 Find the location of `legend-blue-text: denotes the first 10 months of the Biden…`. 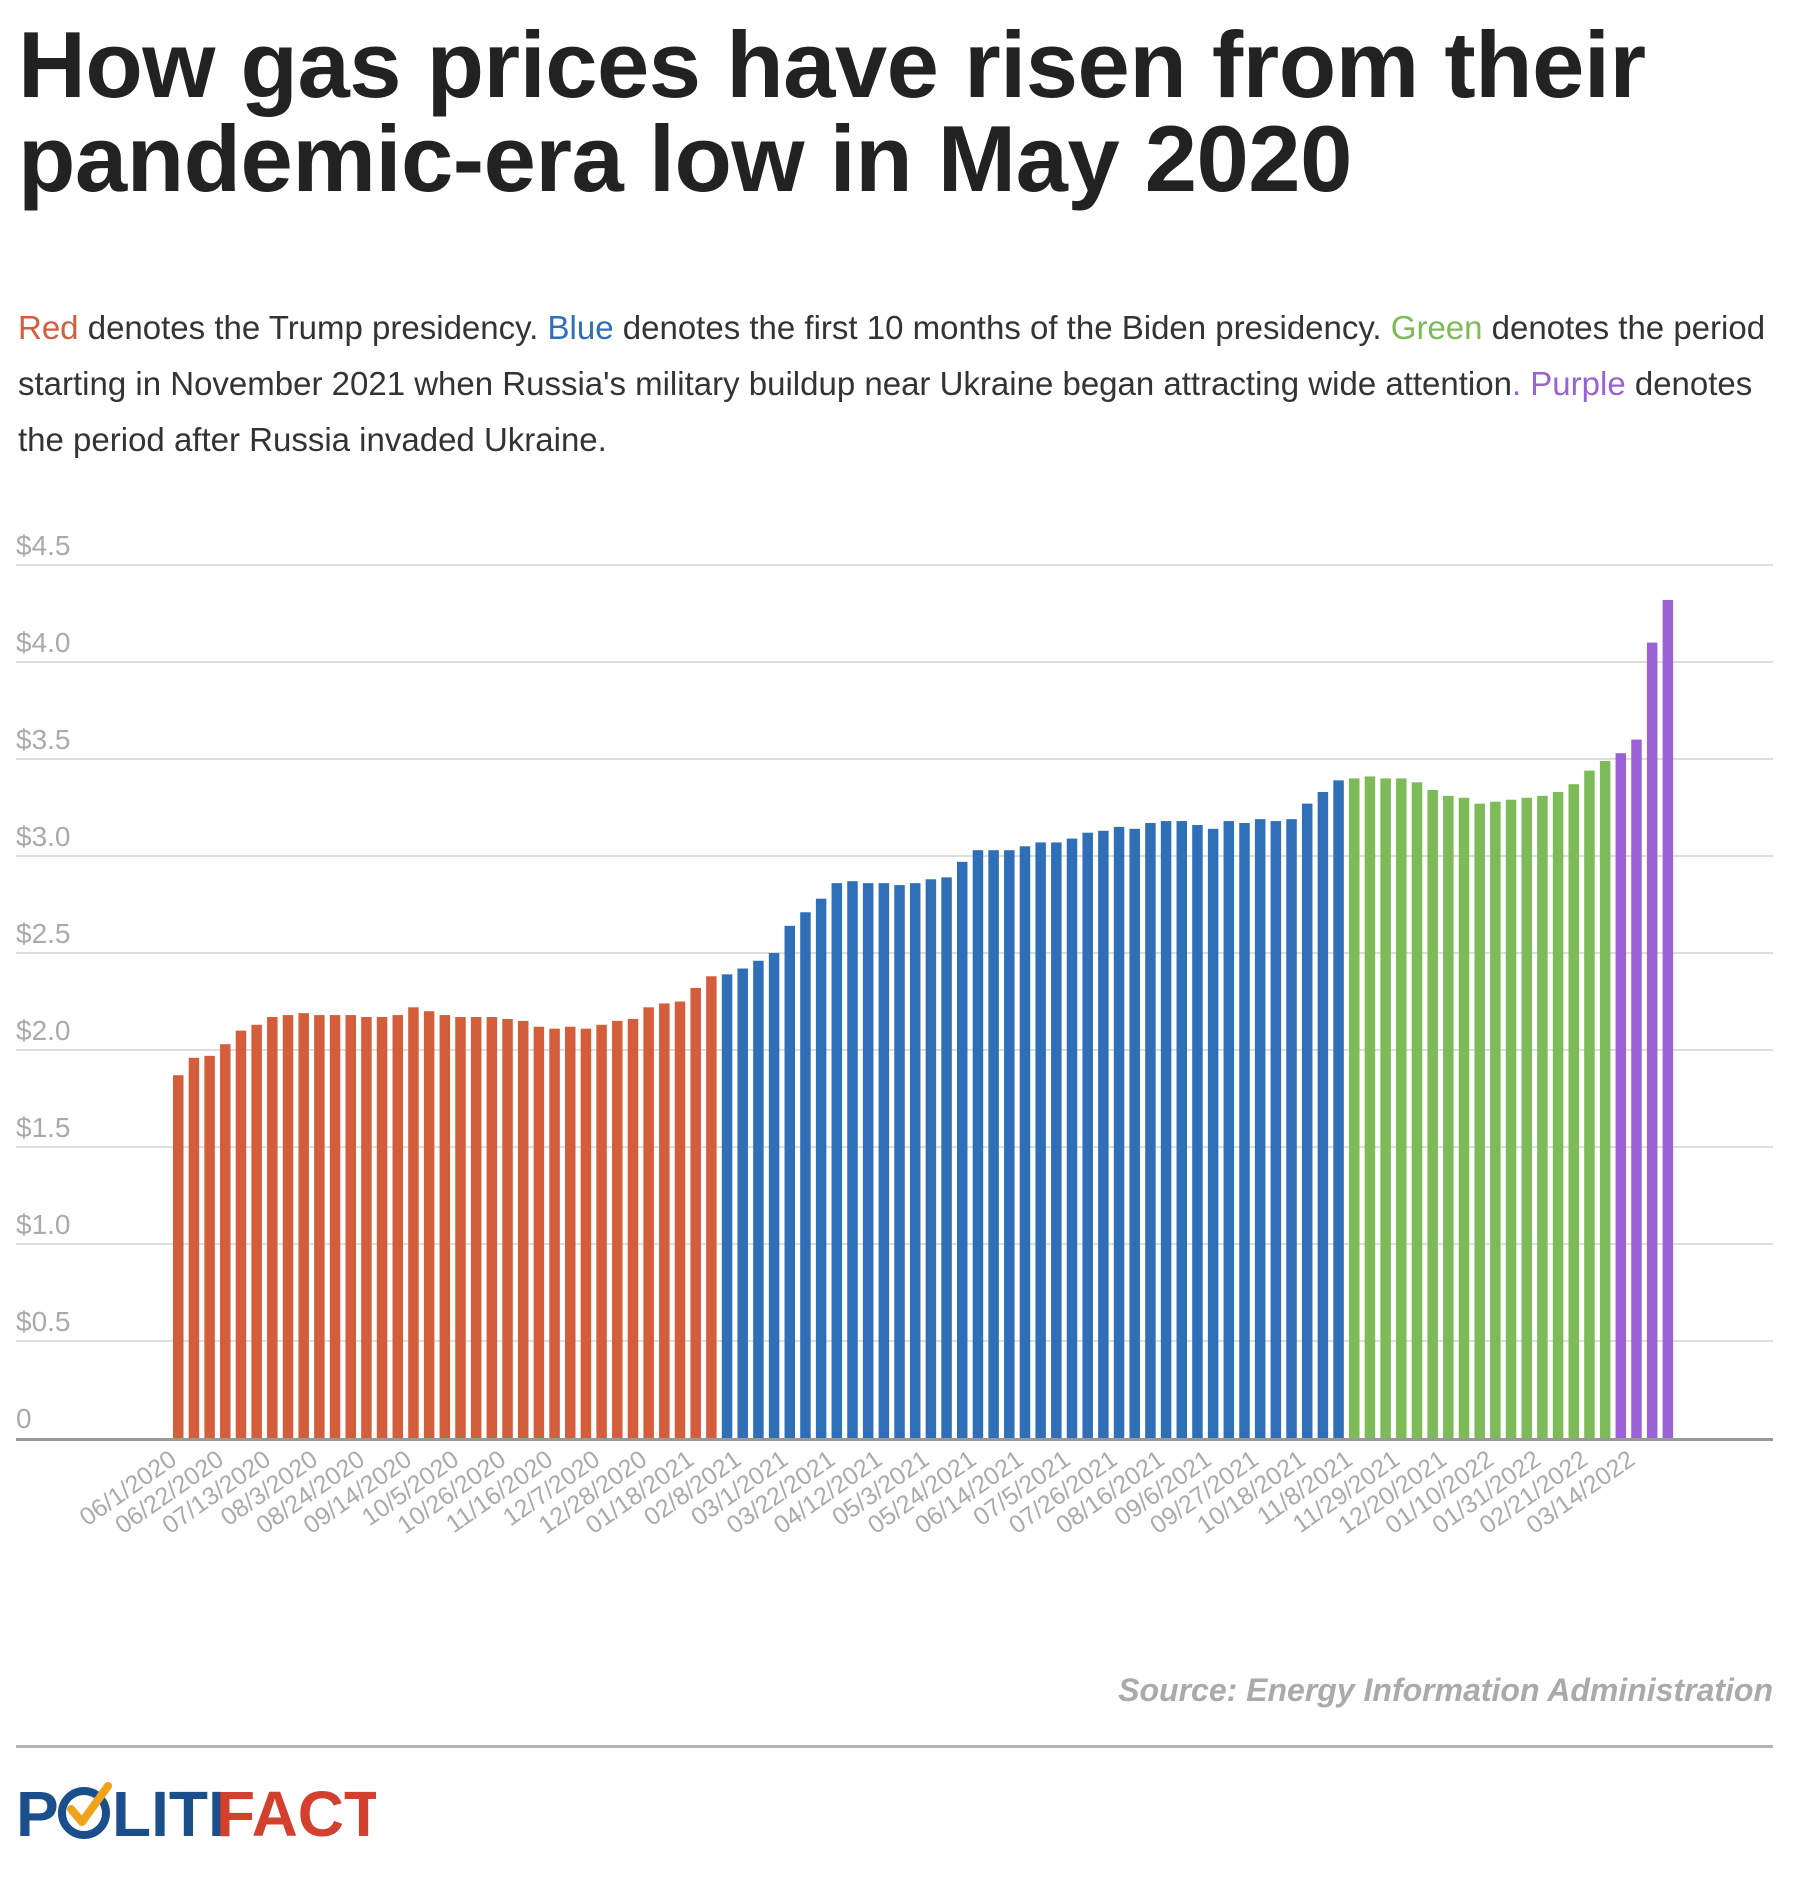

legend-blue-text: denotes the first 10 months of the Biden… is located at coordinates (1002, 327).